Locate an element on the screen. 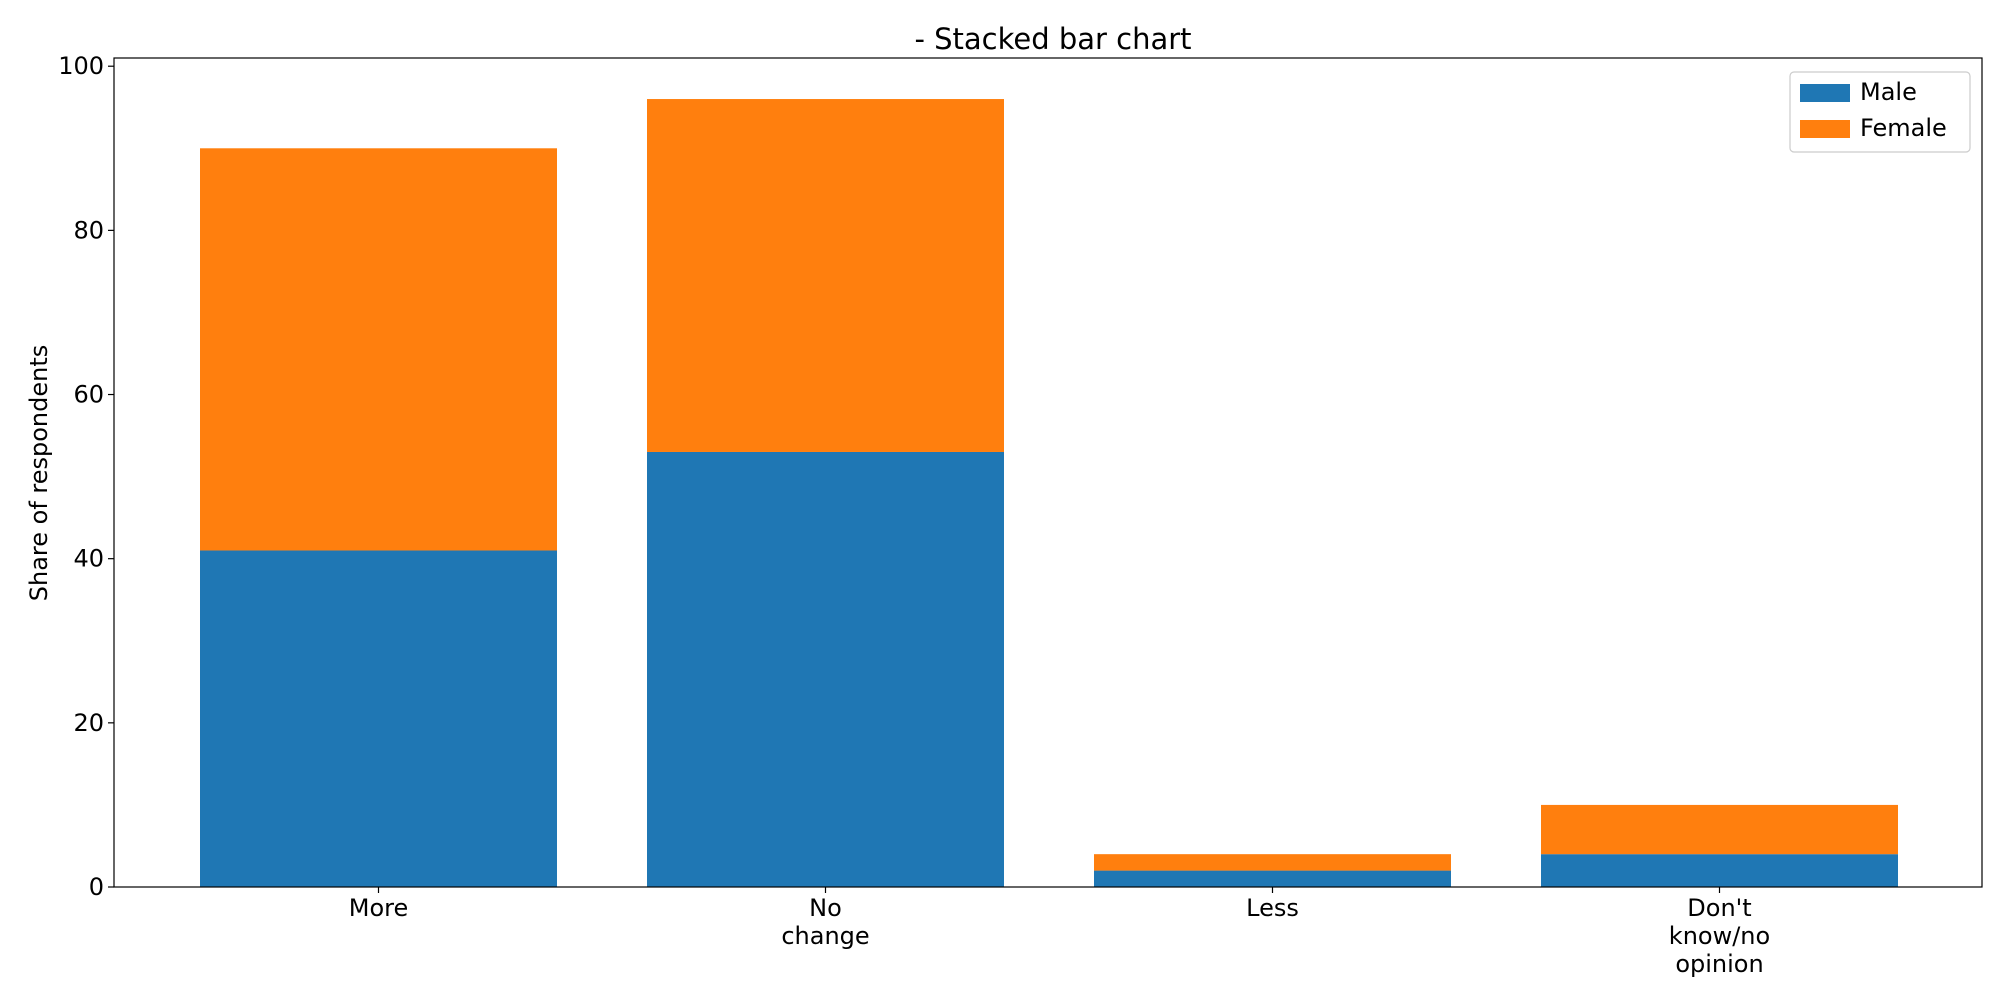 Image resolution: width=2000 pixels, height=1000 pixels. y-tick-label: 0 is located at coordinates (96, 887).